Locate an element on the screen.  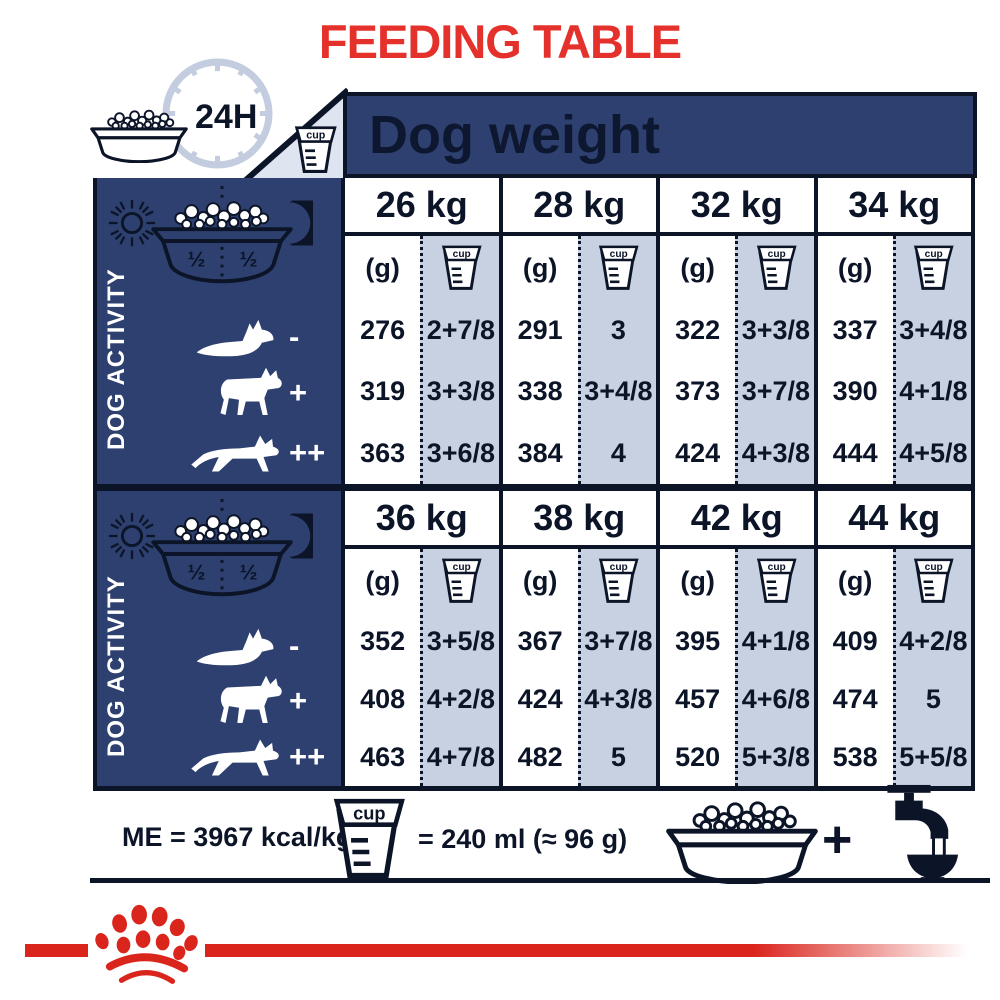
weight-header: 36 kg is located at coordinates (422, 520).